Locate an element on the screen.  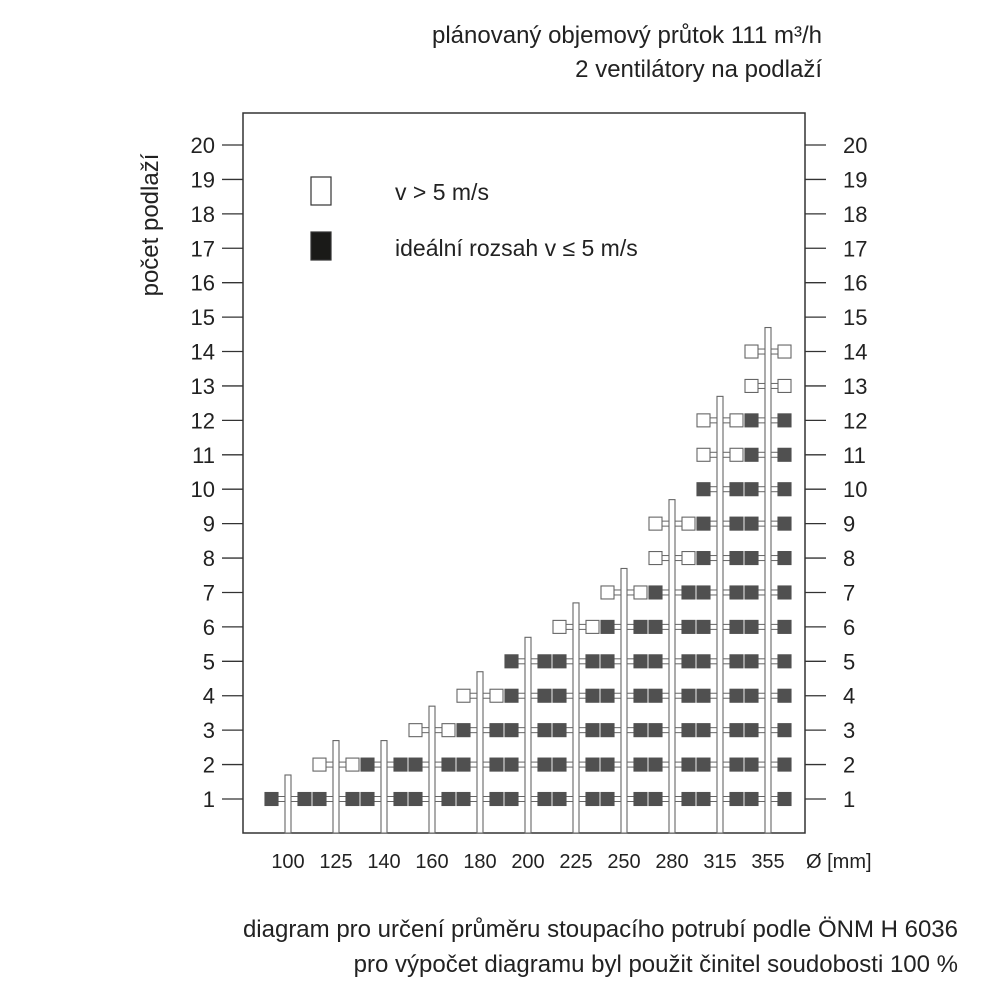
y-tick-label-right: 12 is located at coordinates (855, 420).